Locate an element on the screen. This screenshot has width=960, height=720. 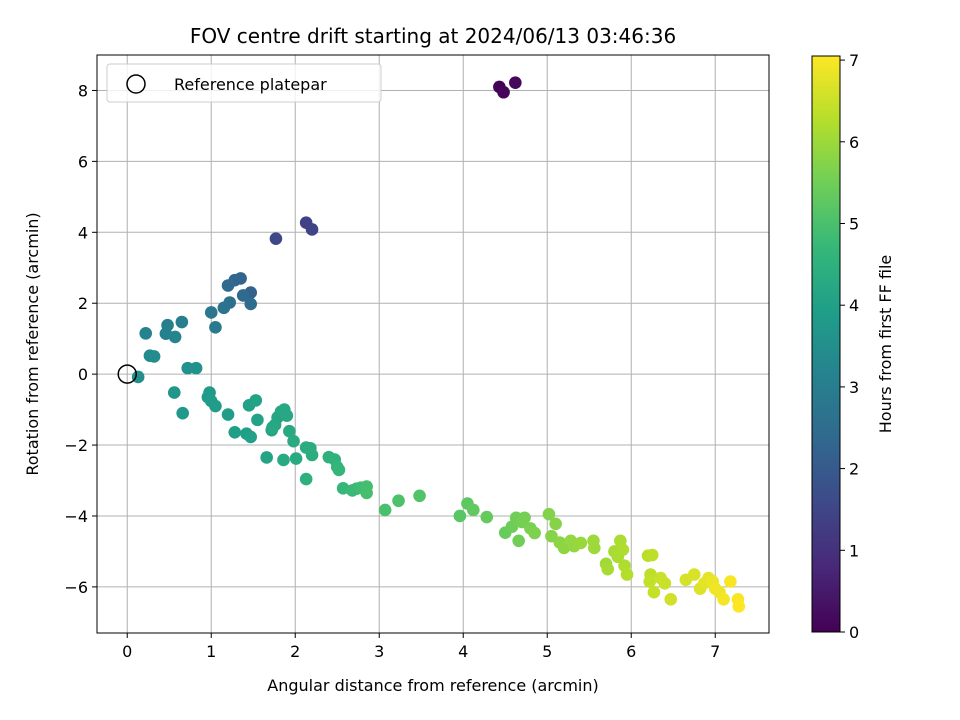
colorbar-tick-label: 0 is located at coordinates (854, 632).